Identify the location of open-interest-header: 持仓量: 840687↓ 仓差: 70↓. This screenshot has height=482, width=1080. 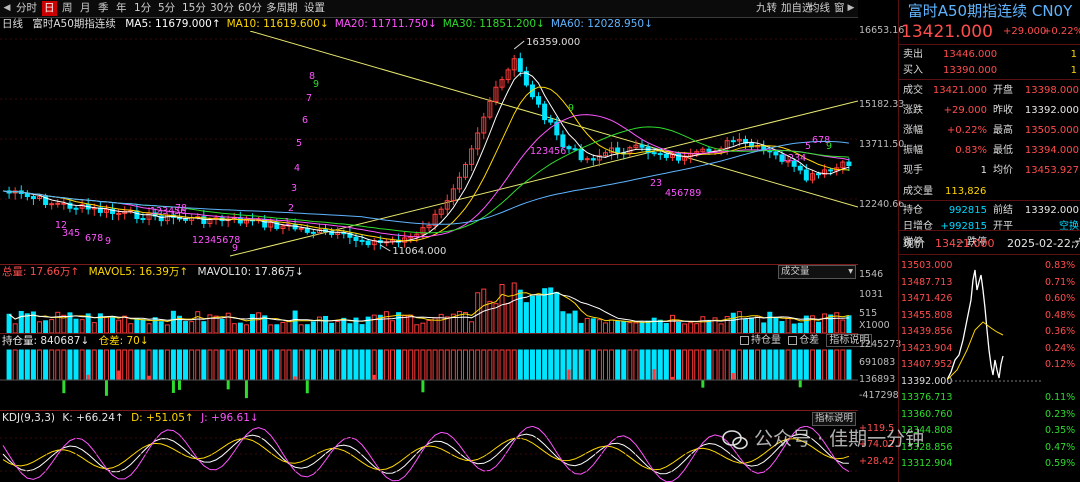
(75, 341).